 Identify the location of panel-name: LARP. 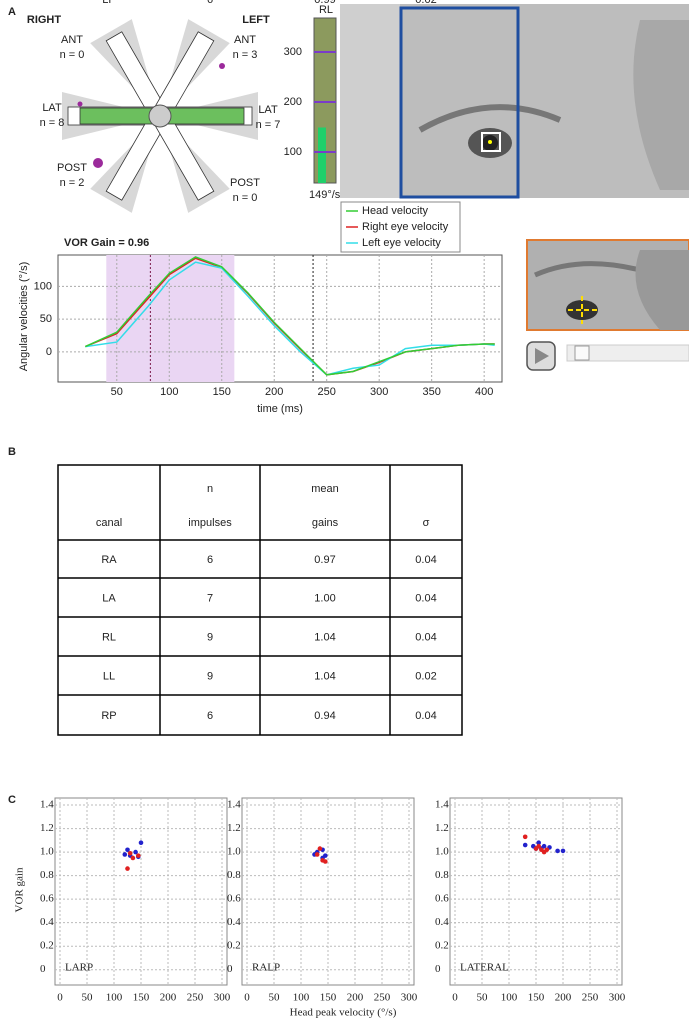
(79, 968).